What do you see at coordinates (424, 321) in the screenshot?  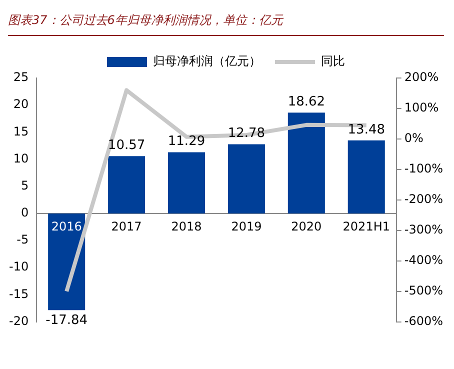 I see `y2-tick-label: -600%` at bounding box center [424, 321].